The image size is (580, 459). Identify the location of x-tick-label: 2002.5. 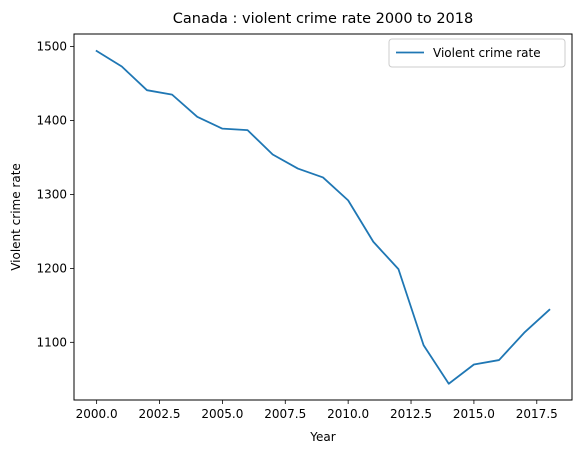
(160, 414).